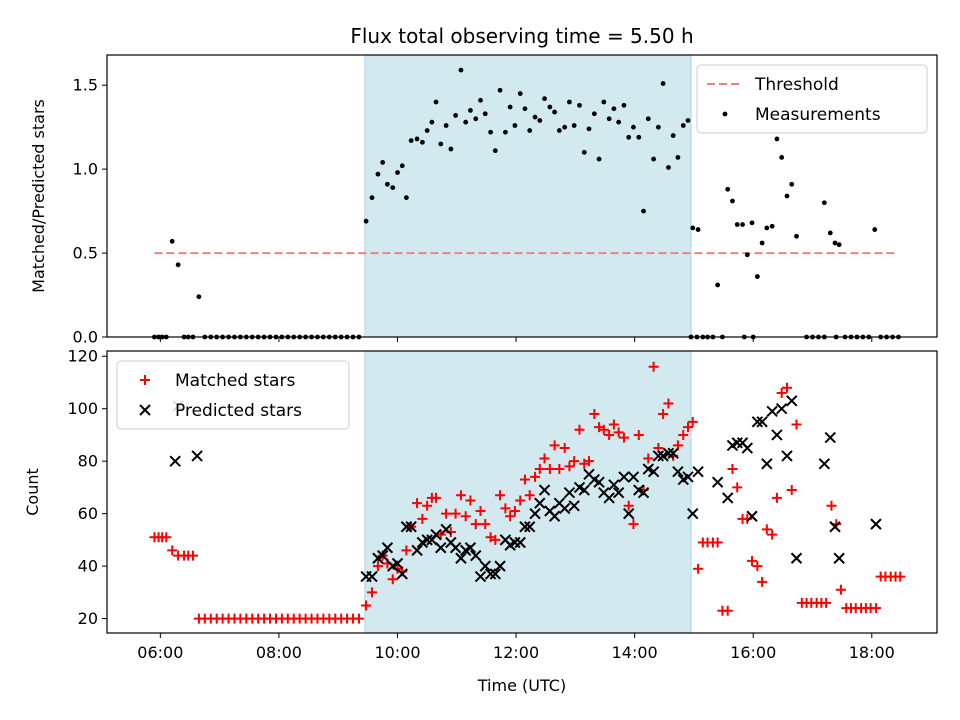 Image resolution: width=960 pixels, height=720 pixels. What do you see at coordinates (38, 196) in the screenshot?
I see `y-axis-label: Matched/Predicted stars` at bounding box center [38, 196].